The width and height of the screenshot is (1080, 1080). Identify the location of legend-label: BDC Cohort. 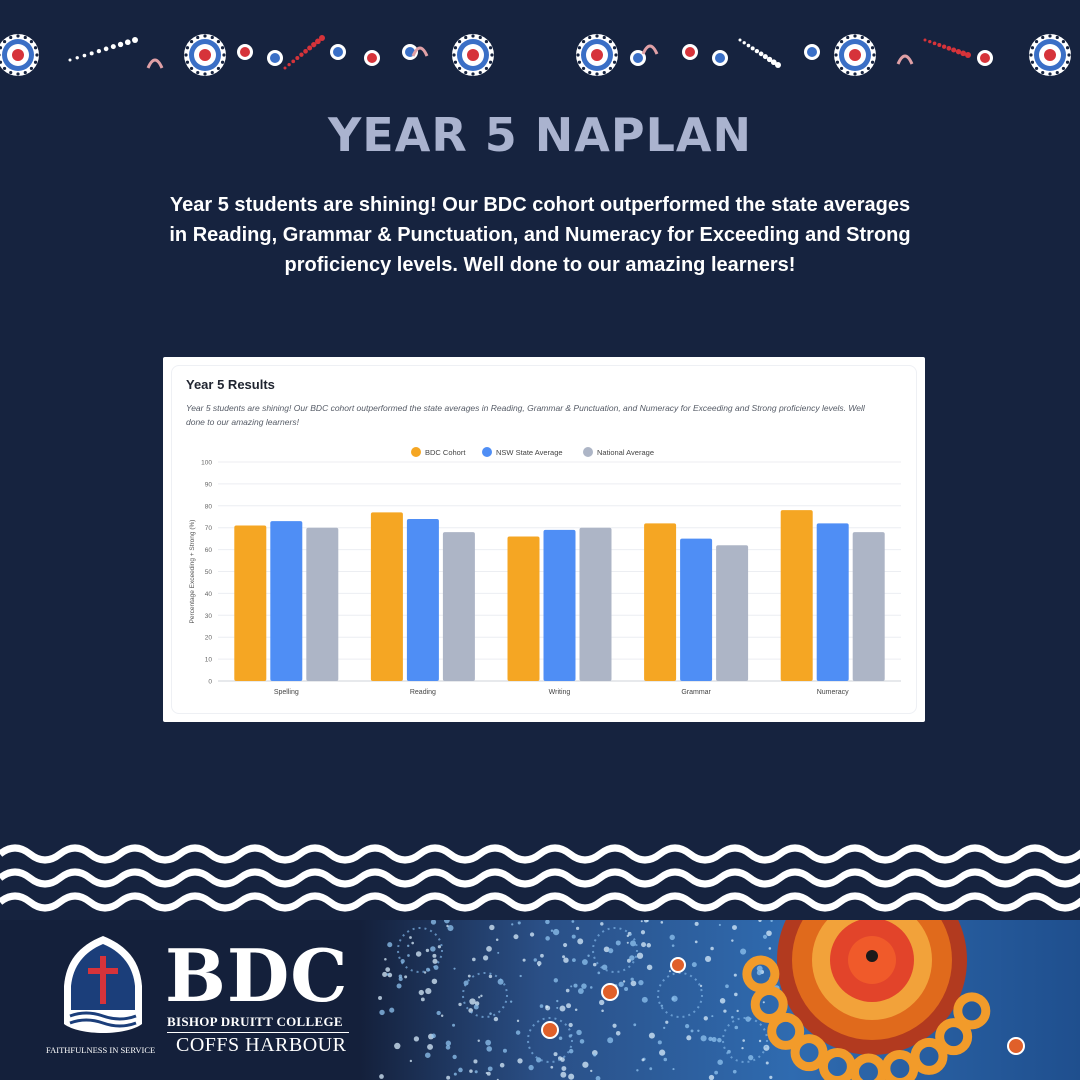
(445, 452).